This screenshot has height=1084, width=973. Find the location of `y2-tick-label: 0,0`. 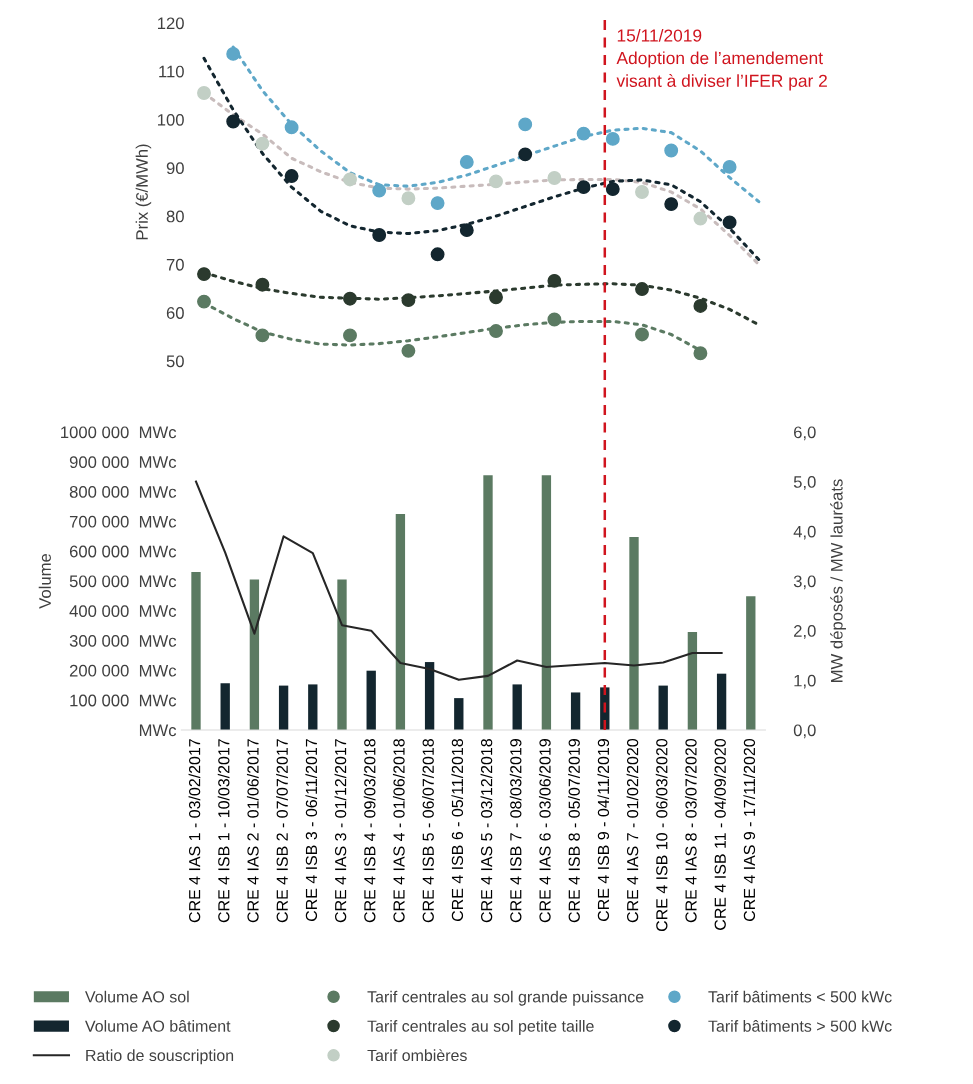

y2-tick-label: 0,0 is located at coordinates (804, 731).